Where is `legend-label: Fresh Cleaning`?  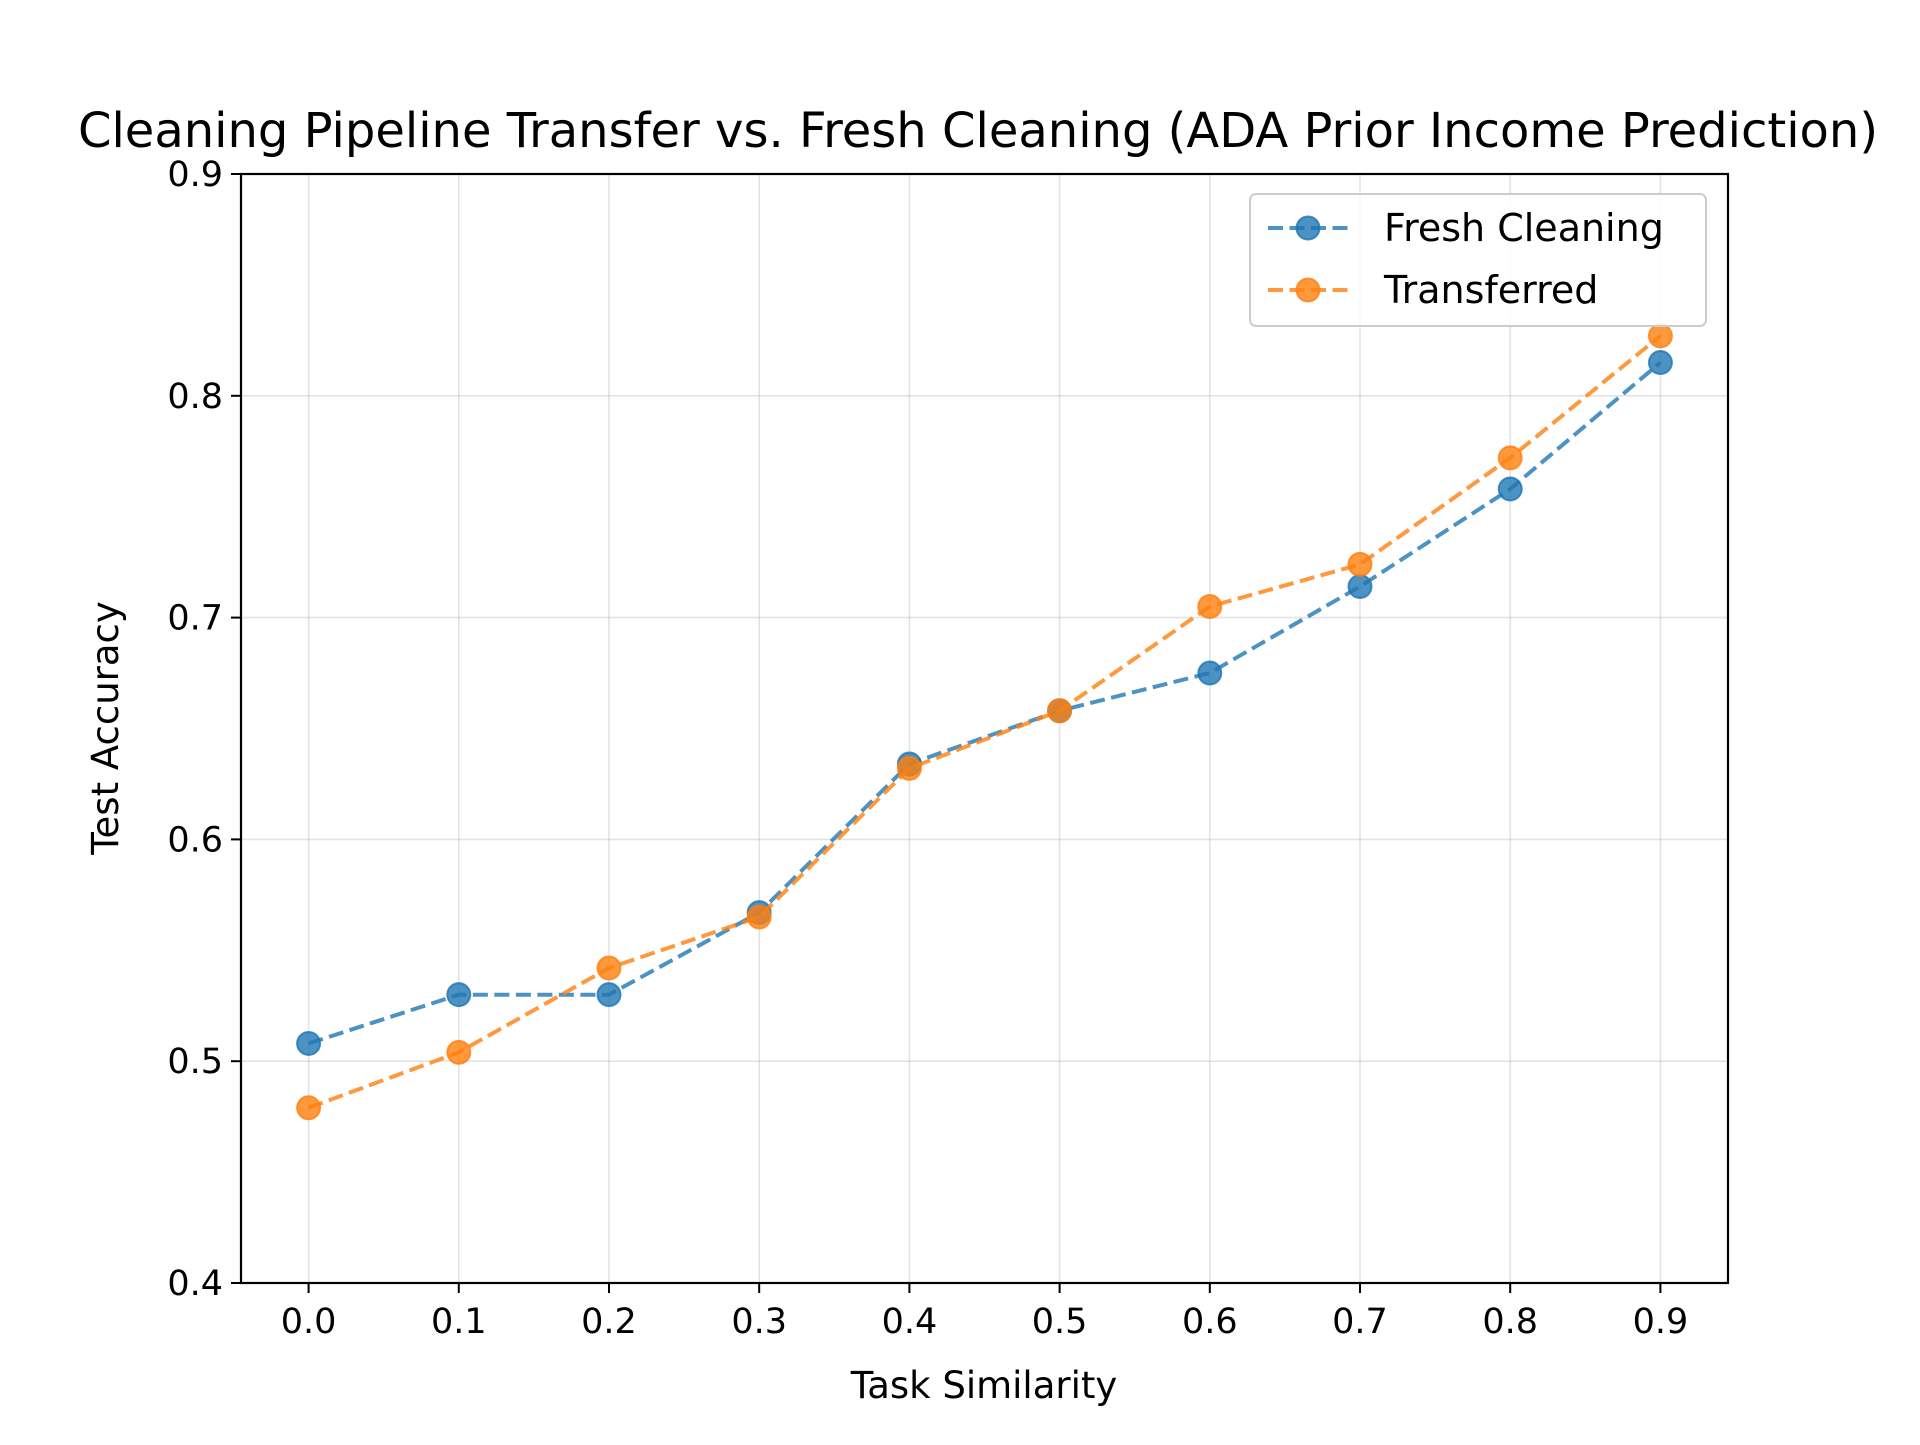 legend-label: Fresh Cleaning is located at coordinates (1524, 228).